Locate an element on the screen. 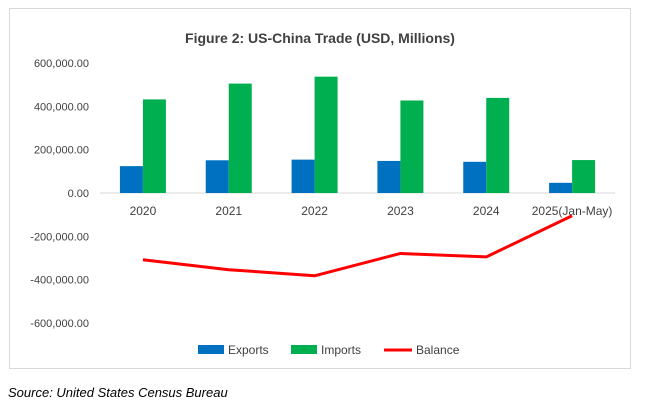  source-note: Source: United States Census Bureau is located at coordinates (118, 392).